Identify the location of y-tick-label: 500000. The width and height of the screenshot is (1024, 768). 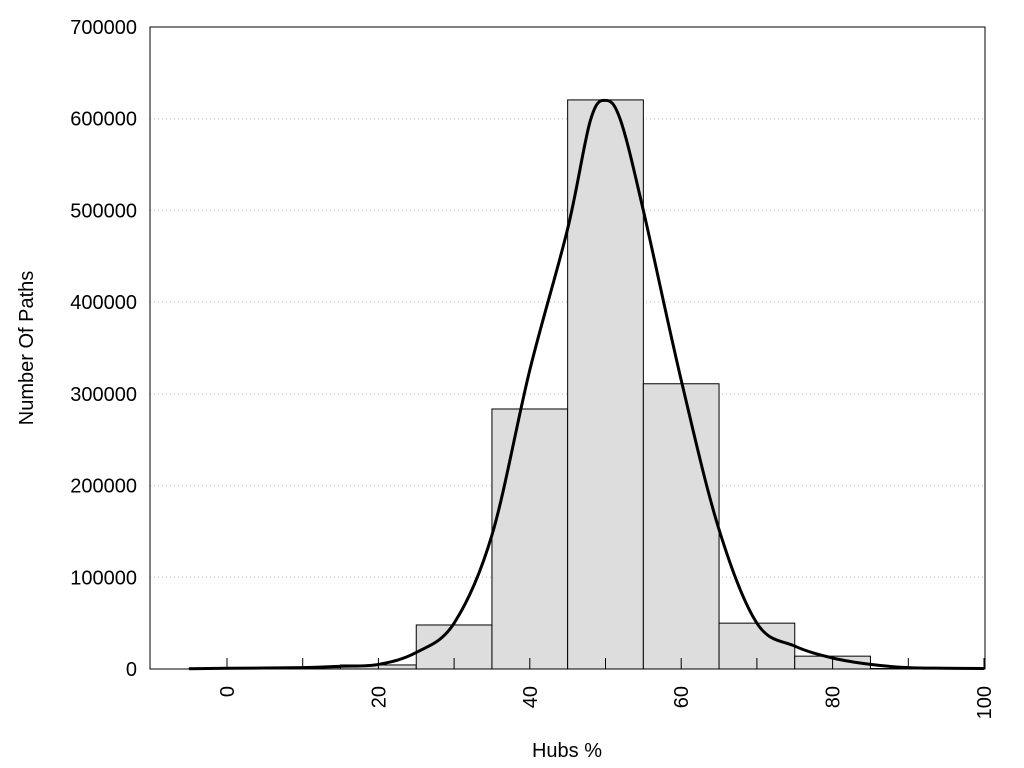
(103, 211).